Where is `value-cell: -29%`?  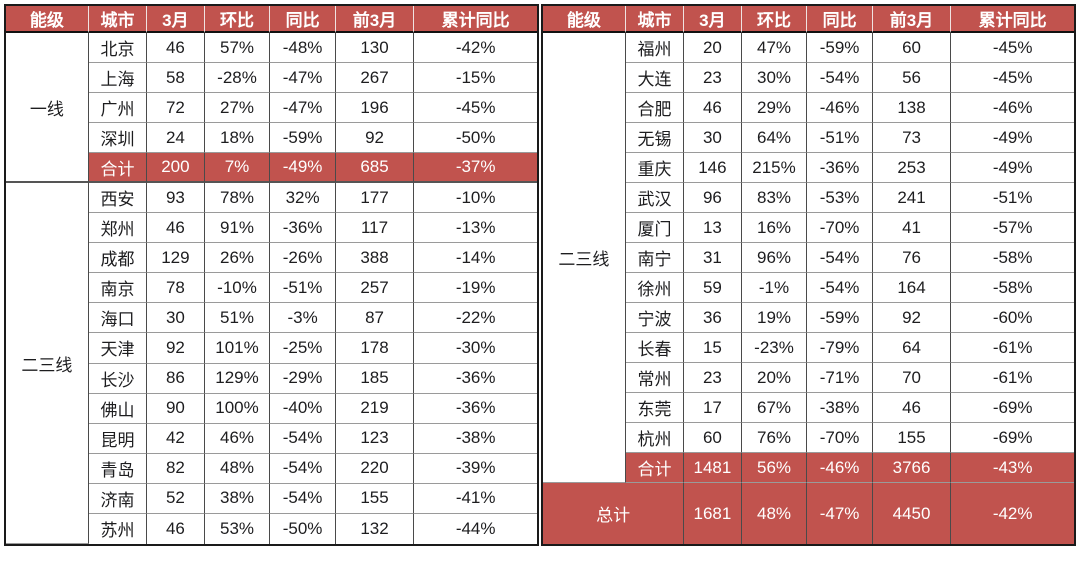 value-cell: -29% is located at coordinates (303, 378).